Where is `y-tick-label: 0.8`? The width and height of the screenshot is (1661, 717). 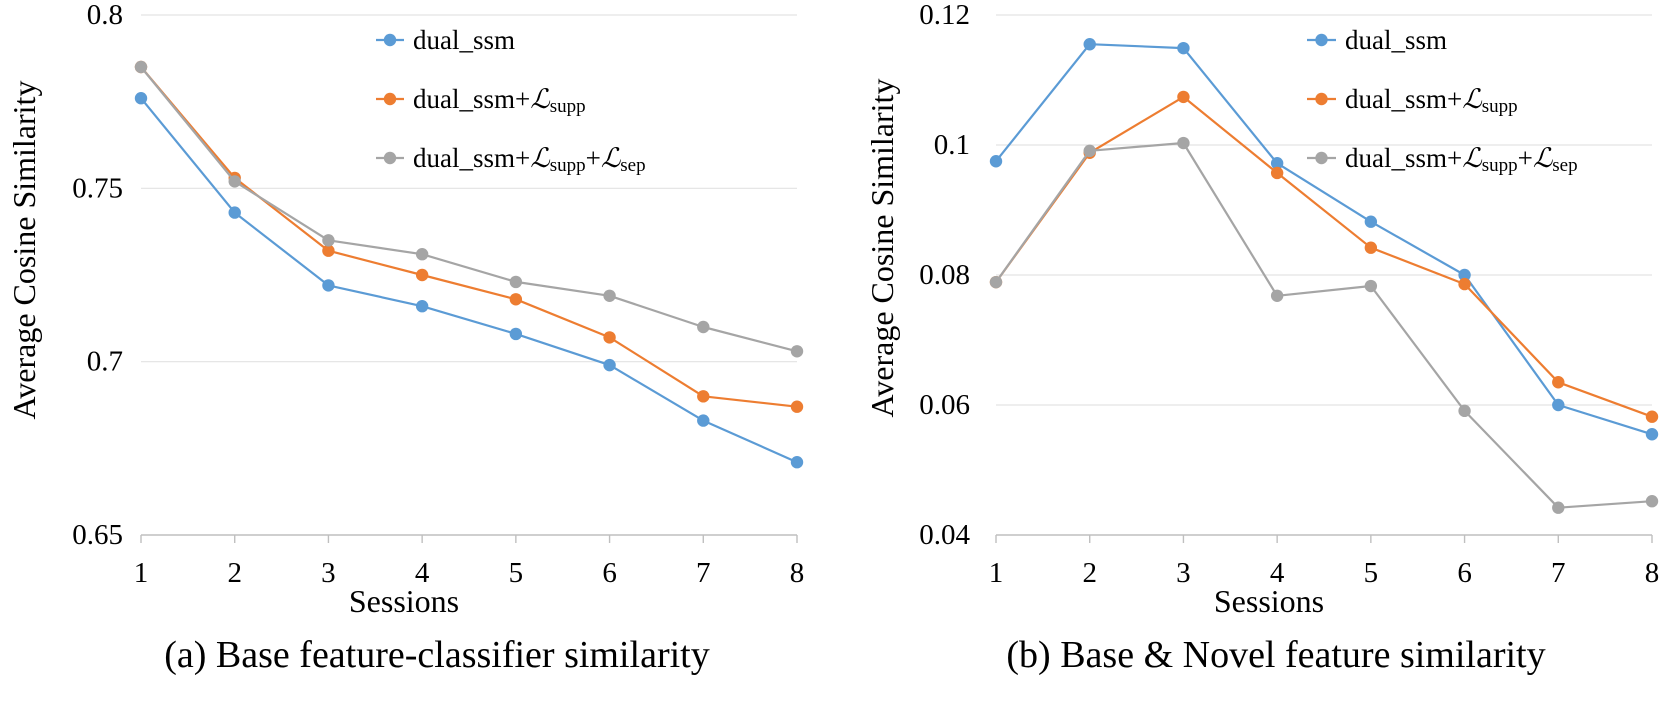 y-tick-label: 0.8 is located at coordinates (105, 15).